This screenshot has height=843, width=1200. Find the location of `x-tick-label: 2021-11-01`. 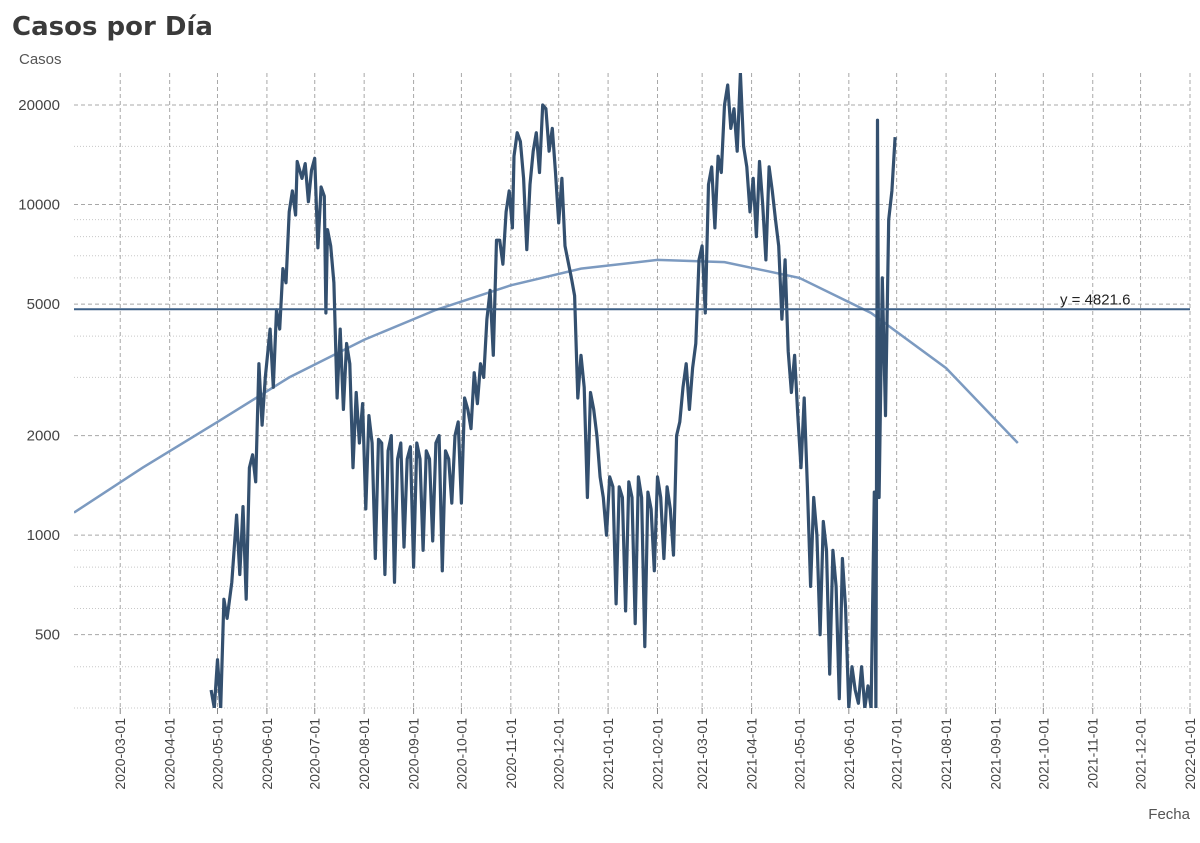

x-tick-label: 2021-11-01 is located at coordinates (1093, 753).